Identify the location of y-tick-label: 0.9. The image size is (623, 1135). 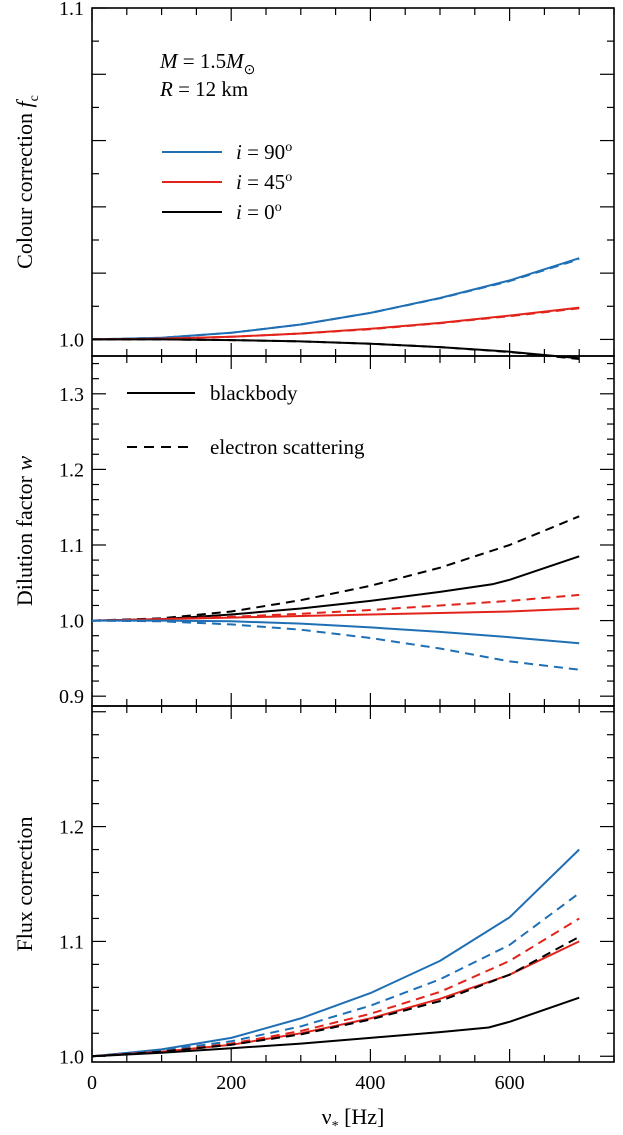
(71, 697).